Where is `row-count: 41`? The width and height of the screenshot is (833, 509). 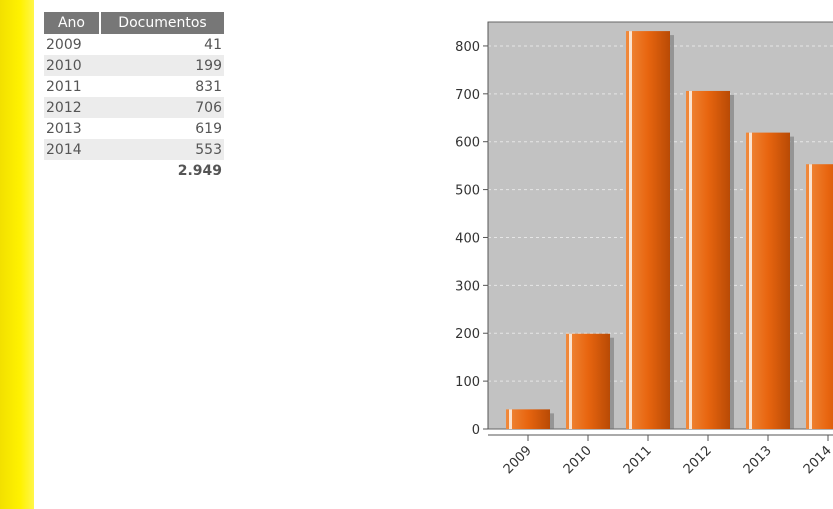
row-count: 41 is located at coordinates (213, 44).